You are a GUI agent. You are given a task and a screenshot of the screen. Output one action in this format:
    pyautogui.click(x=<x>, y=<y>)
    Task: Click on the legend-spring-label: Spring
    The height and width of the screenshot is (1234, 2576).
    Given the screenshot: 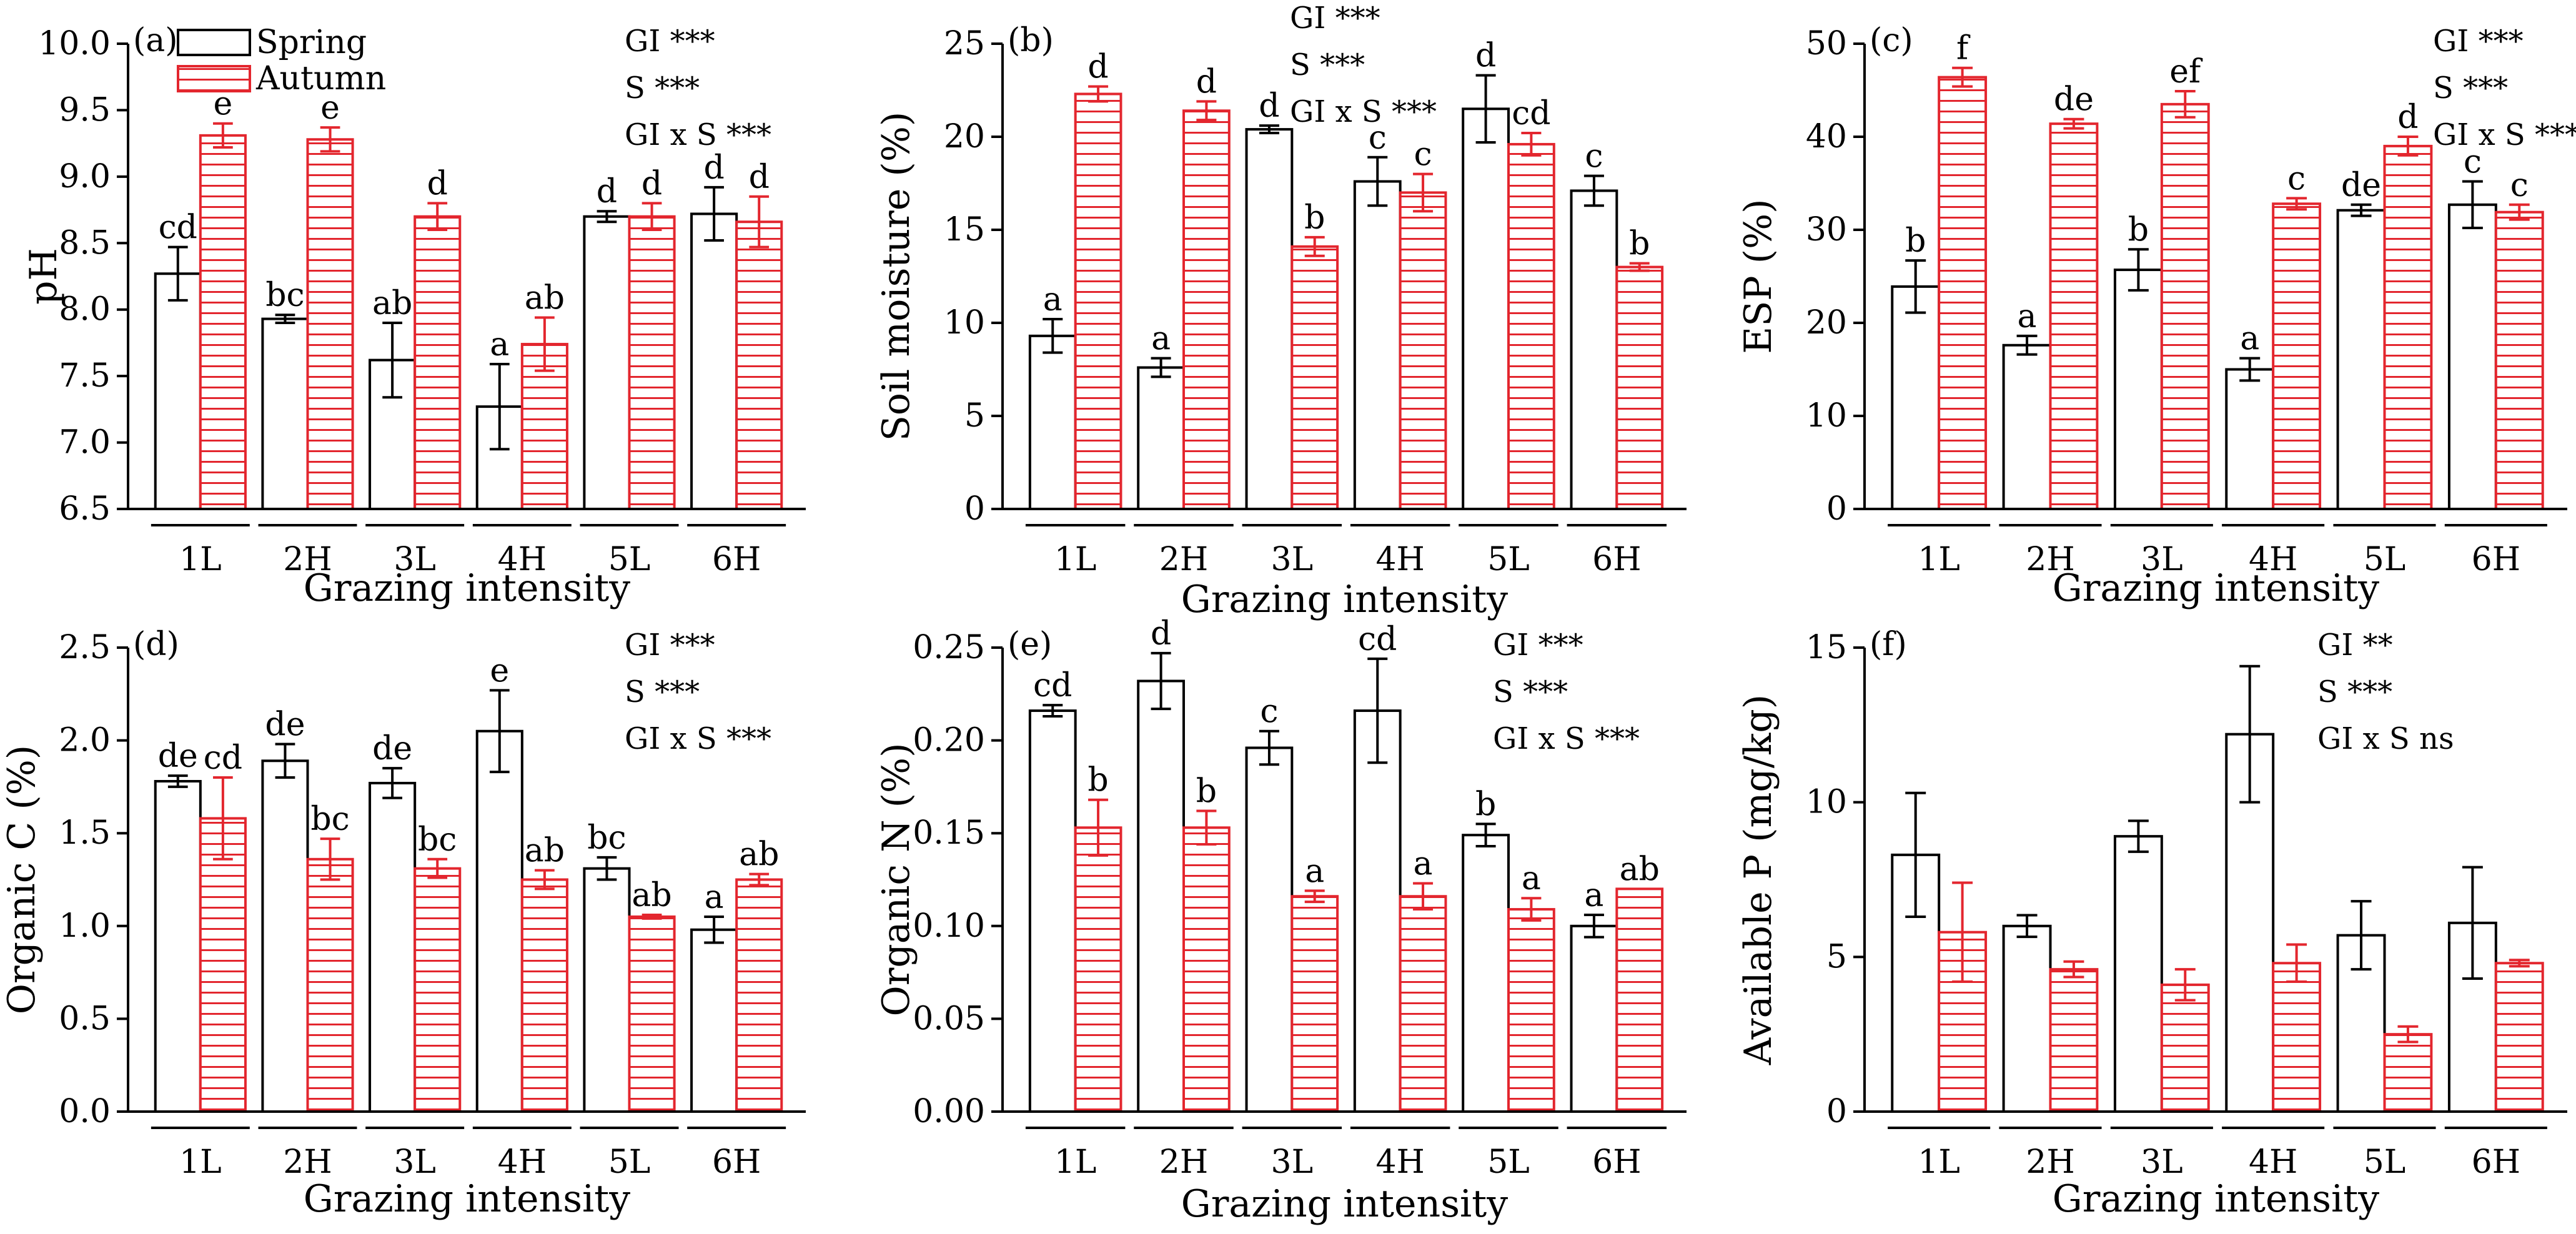 What is the action you would take?
    pyautogui.click(x=311, y=42)
    